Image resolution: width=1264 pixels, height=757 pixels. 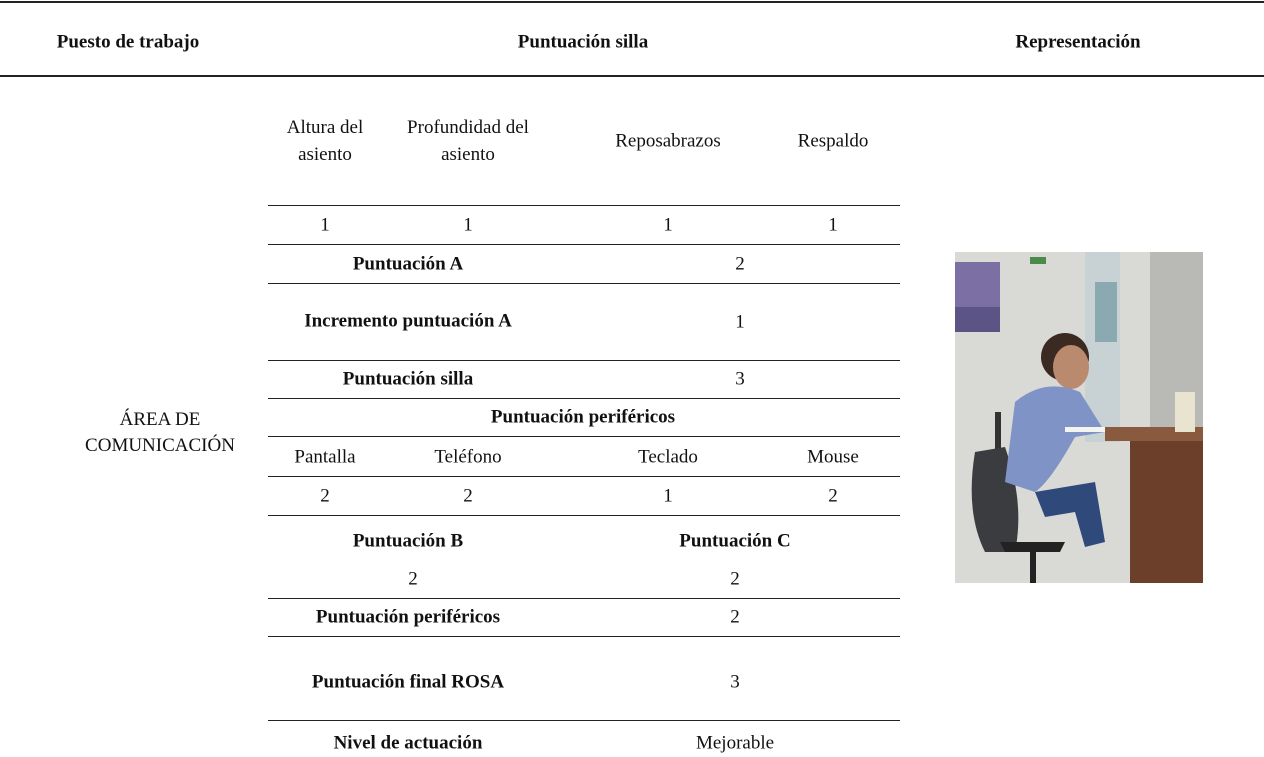 I want to click on workstation: ÁREA DE COMUNICACIÓN, so click(x=160, y=432).